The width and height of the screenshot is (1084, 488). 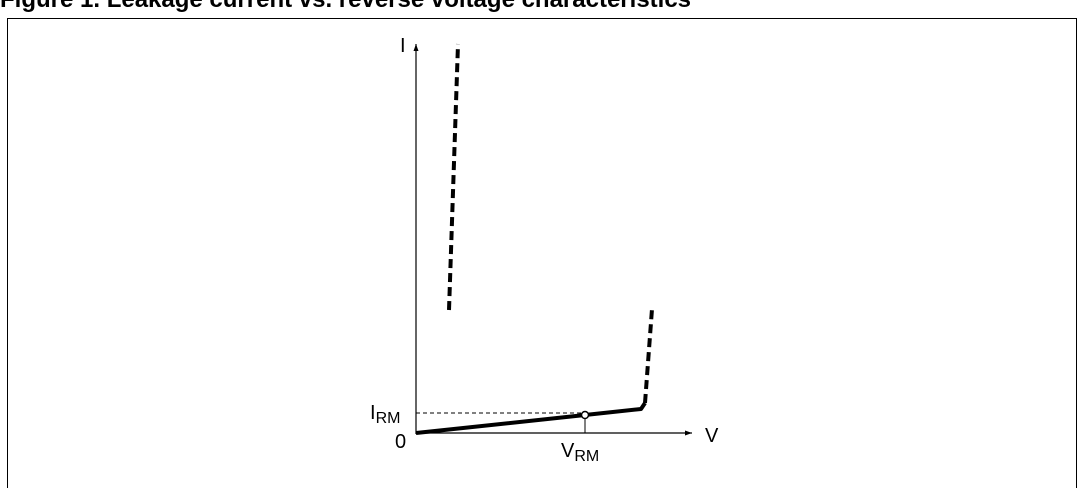 I want to click on irm-label-main: I, so click(x=373, y=413).